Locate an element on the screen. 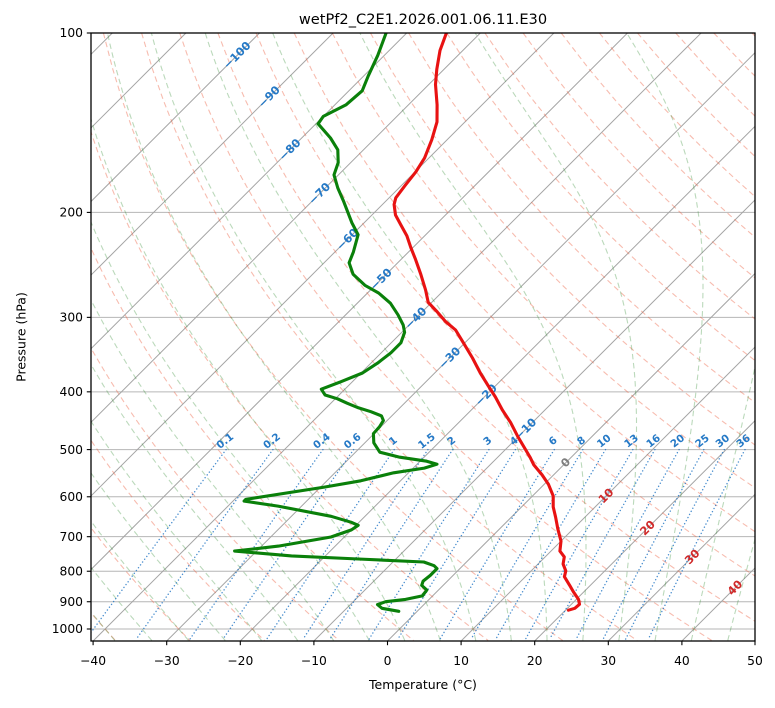 This screenshot has height=708, width=775. isotherm-20c is located at coordinates (644, 530).